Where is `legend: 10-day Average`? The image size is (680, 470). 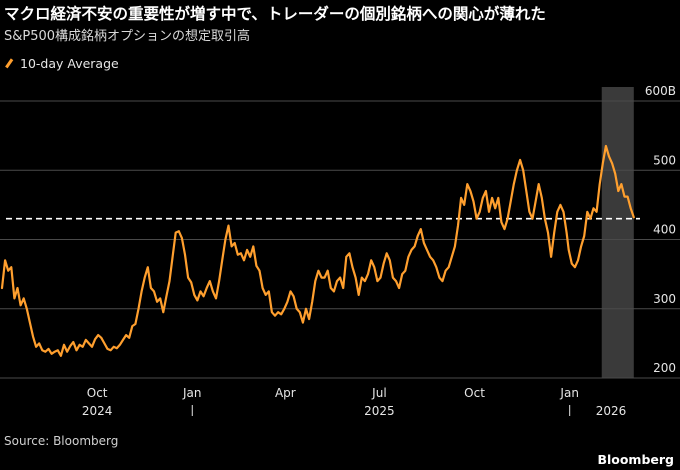
legend: 10-day Average is located at coordinates (61, 63).